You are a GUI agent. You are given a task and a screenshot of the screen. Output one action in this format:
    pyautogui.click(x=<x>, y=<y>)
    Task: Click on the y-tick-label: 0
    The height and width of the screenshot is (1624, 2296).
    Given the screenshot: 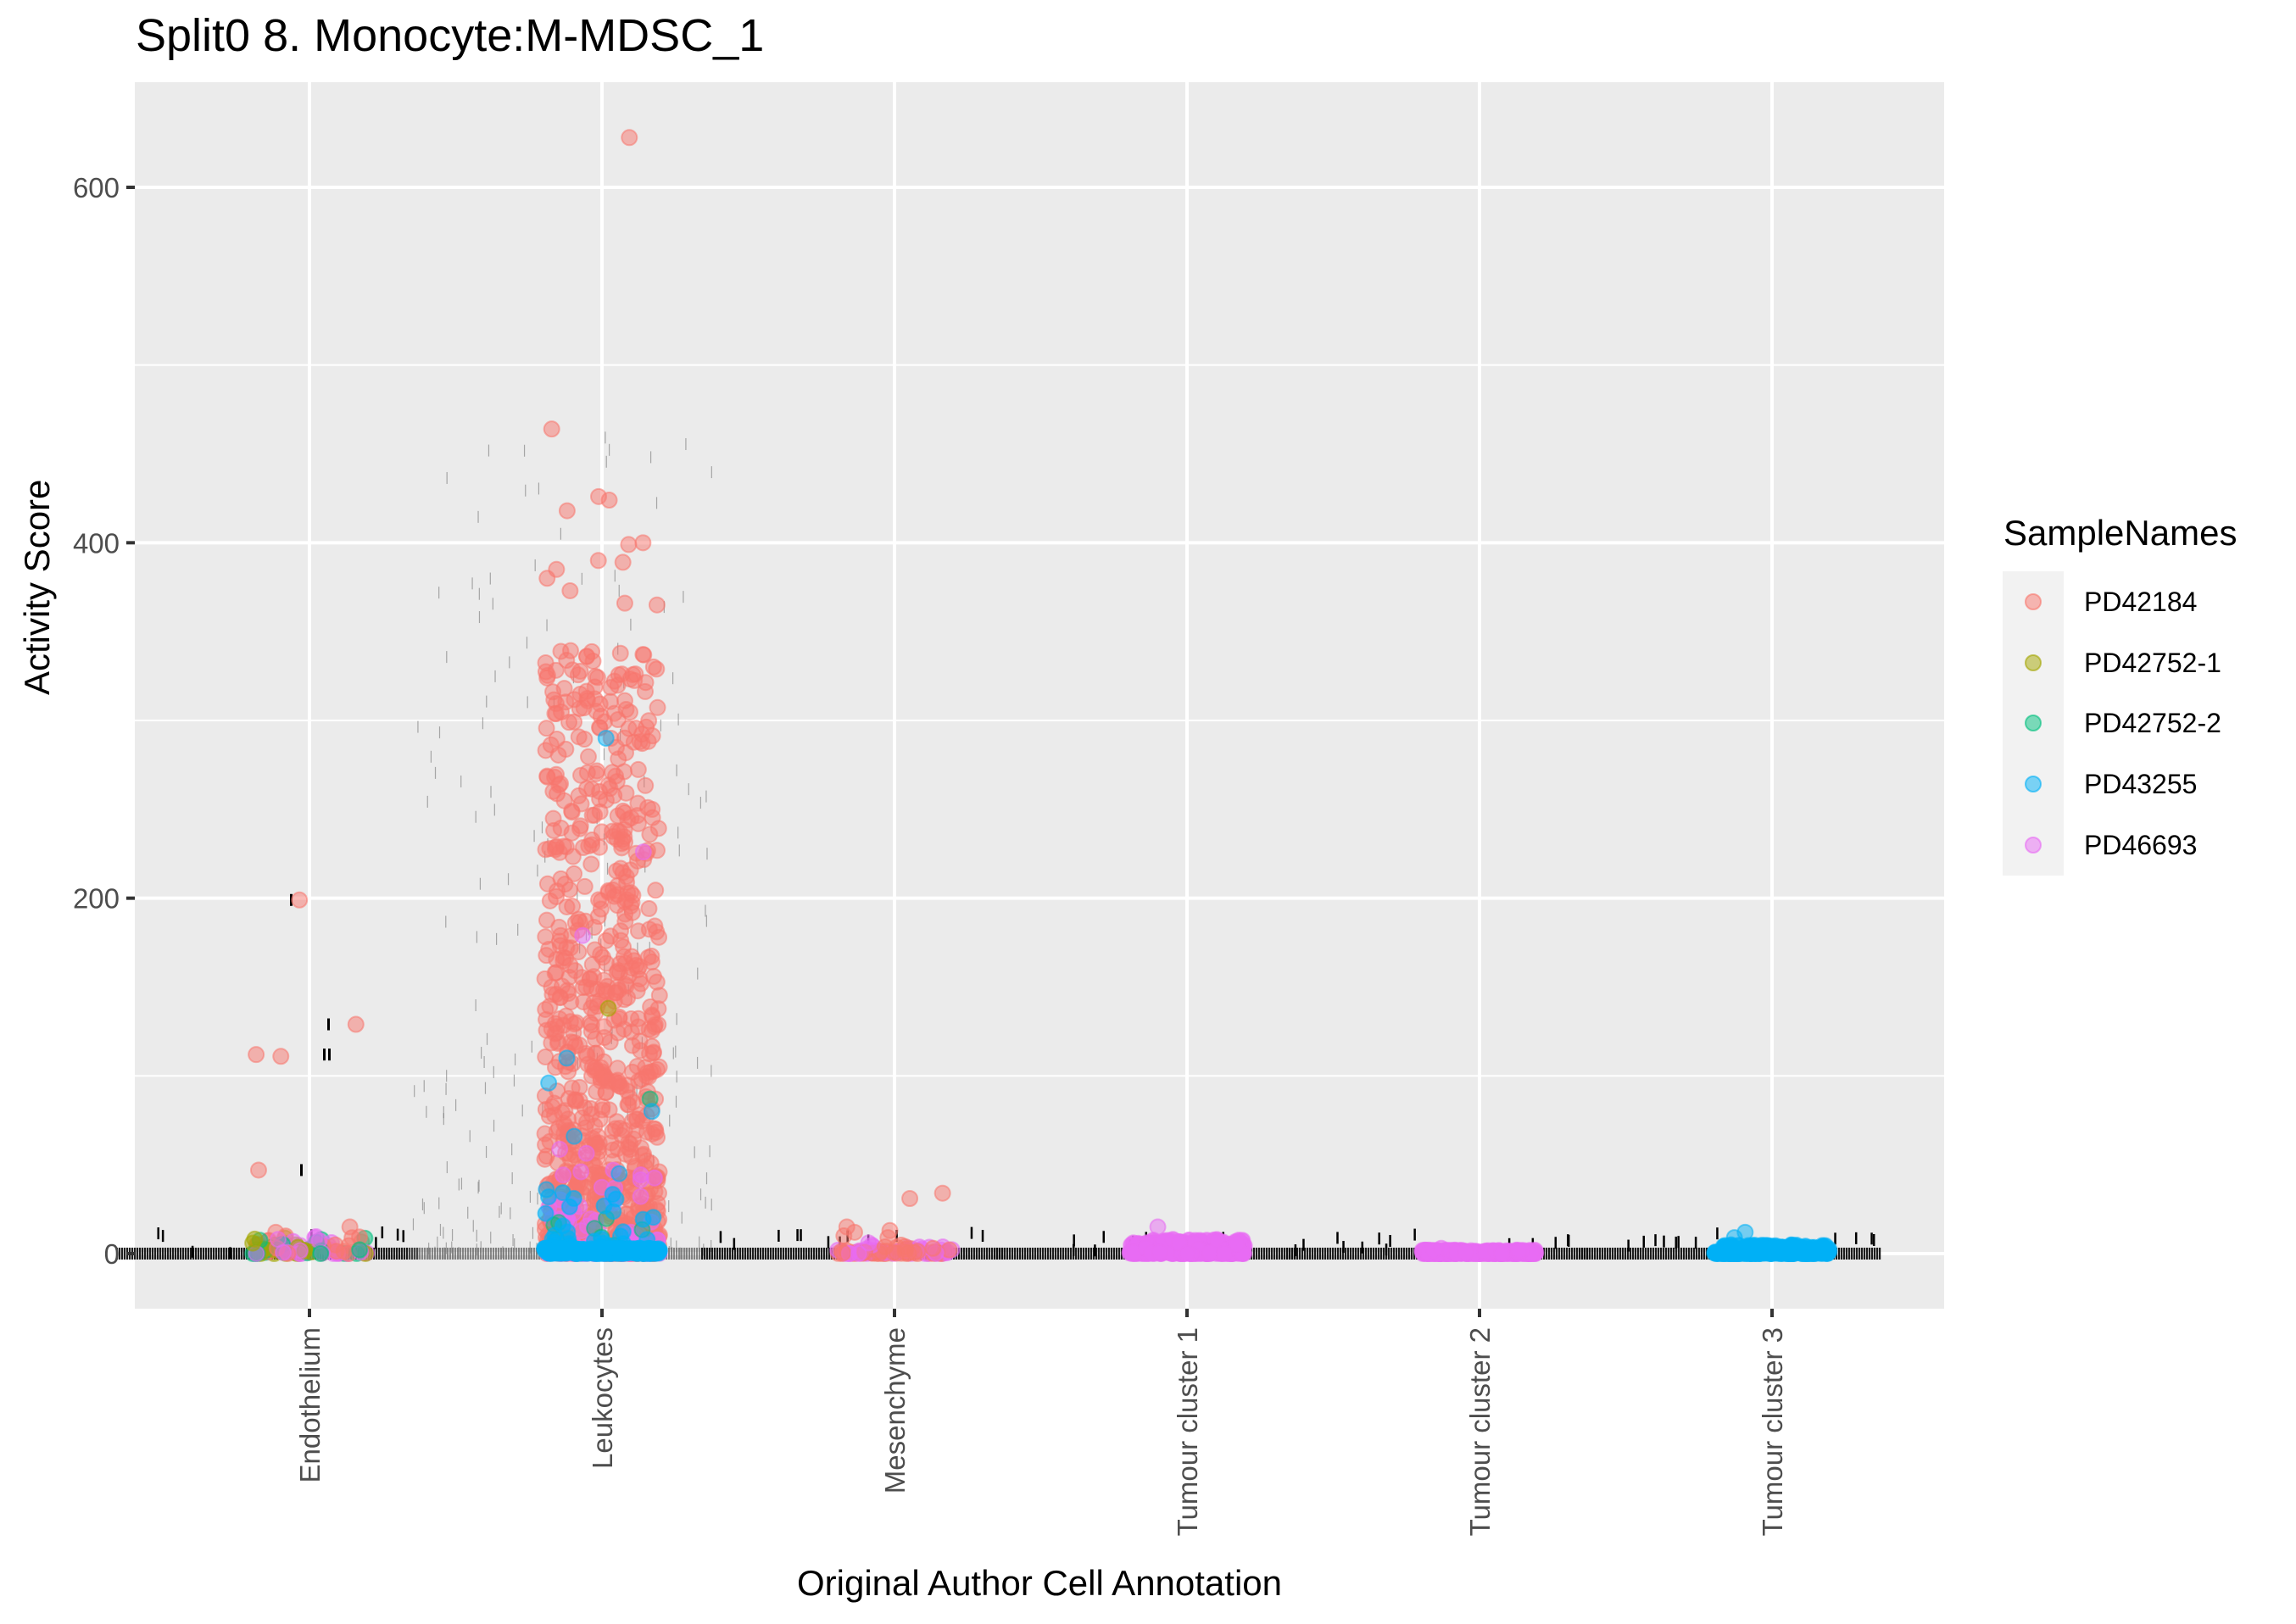 What is the action you would take?
    pyautogui.click(x=112, y=1254)
    